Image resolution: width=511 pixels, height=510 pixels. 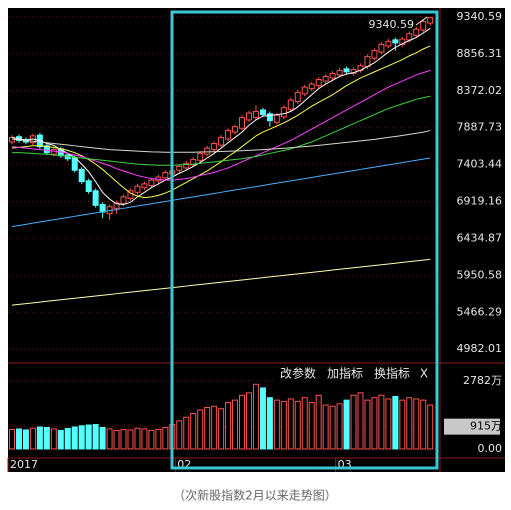 What do you see at coordinates (345, 373) in the screenshot?
I see `toolbar-button: 加指标` at bounding box center [345, 373].